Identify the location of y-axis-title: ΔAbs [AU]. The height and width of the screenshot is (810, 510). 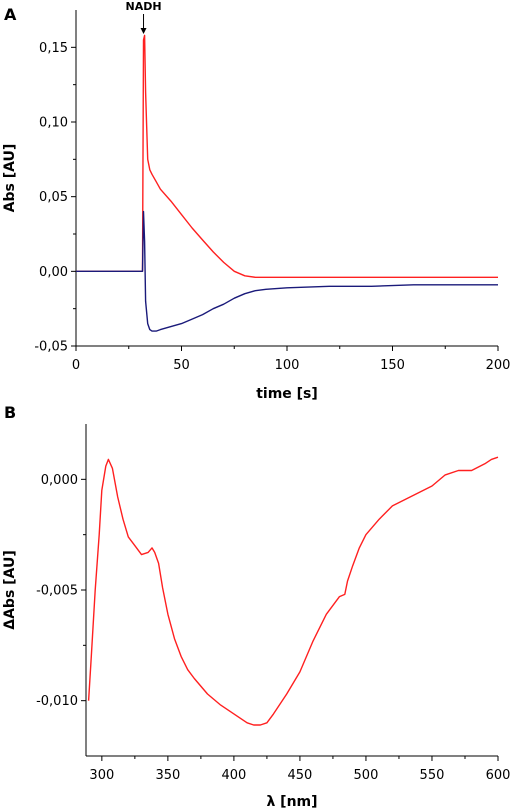
(10, 589).